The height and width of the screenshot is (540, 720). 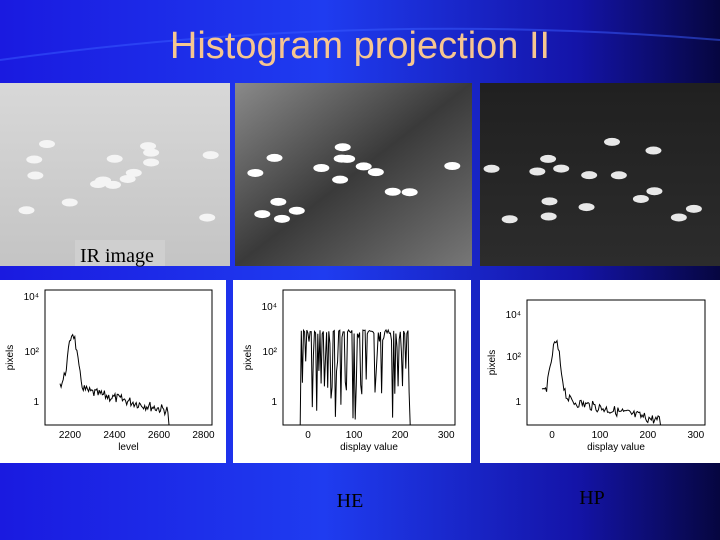 I want to click on label-bg, so click(x=120, y=253).